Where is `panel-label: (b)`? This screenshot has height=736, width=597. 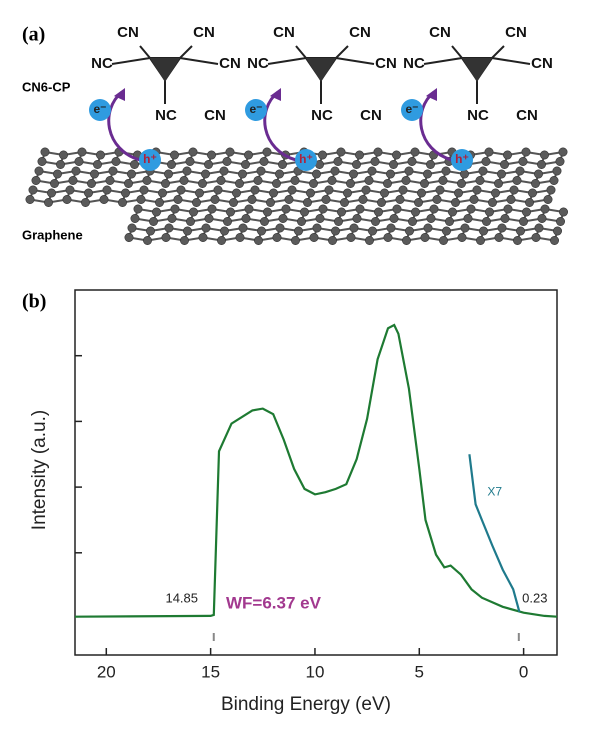
panel-label: (b) is located at coordinates (34, 302).